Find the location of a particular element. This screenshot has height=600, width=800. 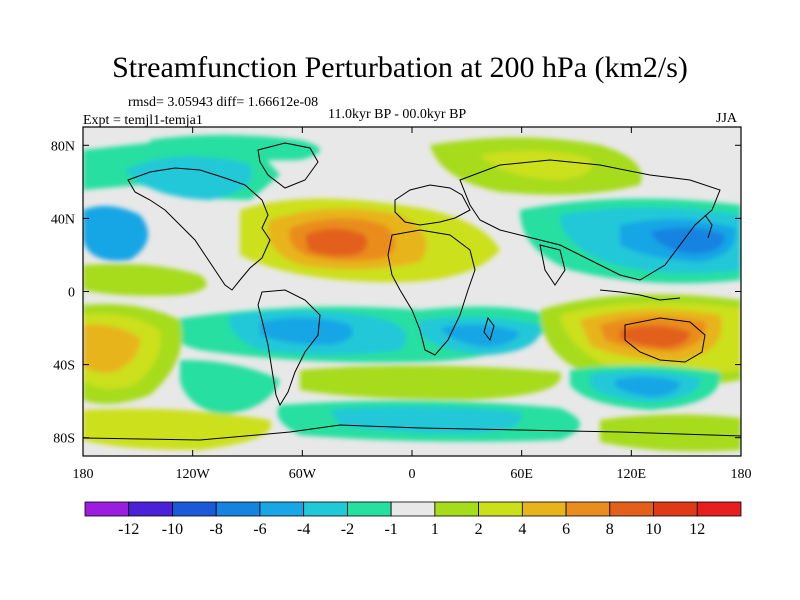

contour-ant-pos2 is located at coordinates (670, 433).